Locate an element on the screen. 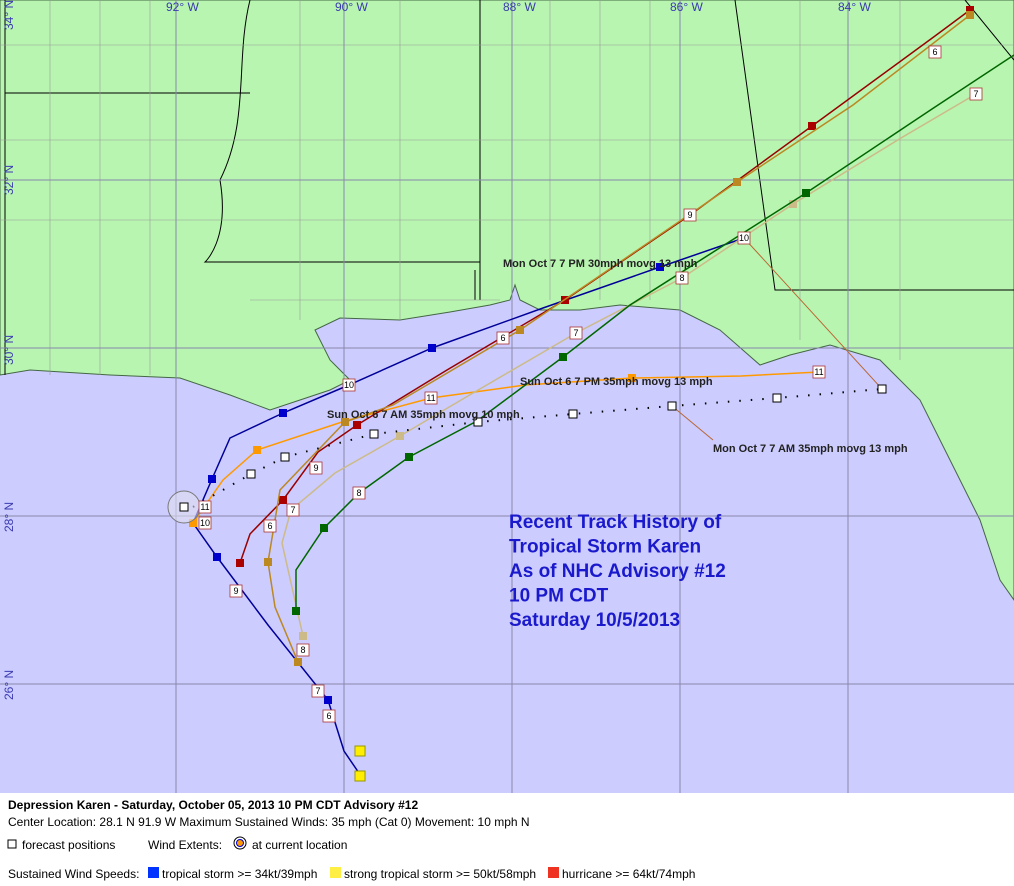 The height and width of the screenshot is (886, 1014). leader-line is located at coordinates (813, 313).